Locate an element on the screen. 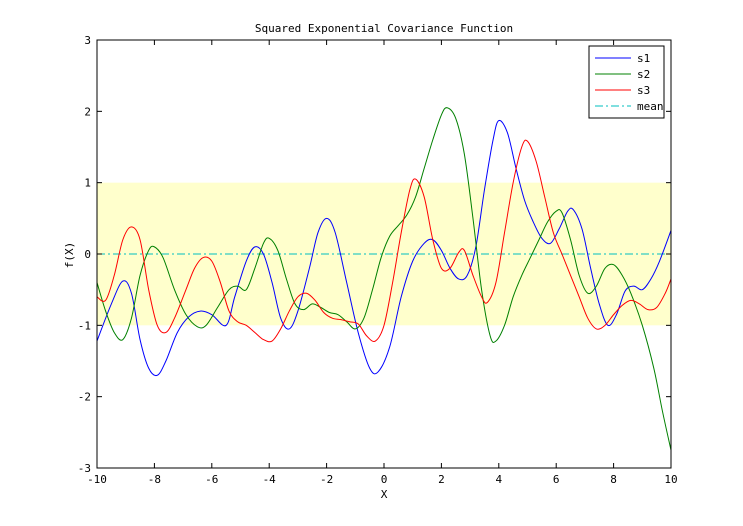  y-axis-label: f(X) is located at coordinates (69, 255).